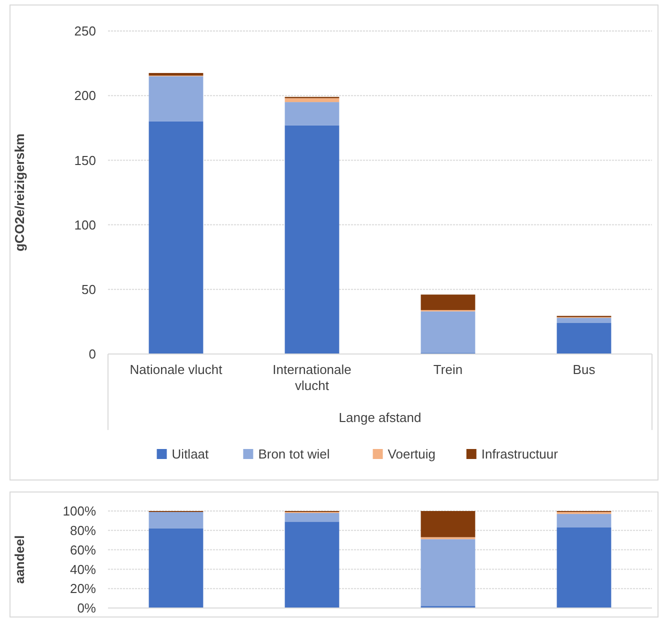  What do you see at coordinates (83, 550) in the screenshot?
I see `y-tick-label: 60%` at bounding box center [83, 550].